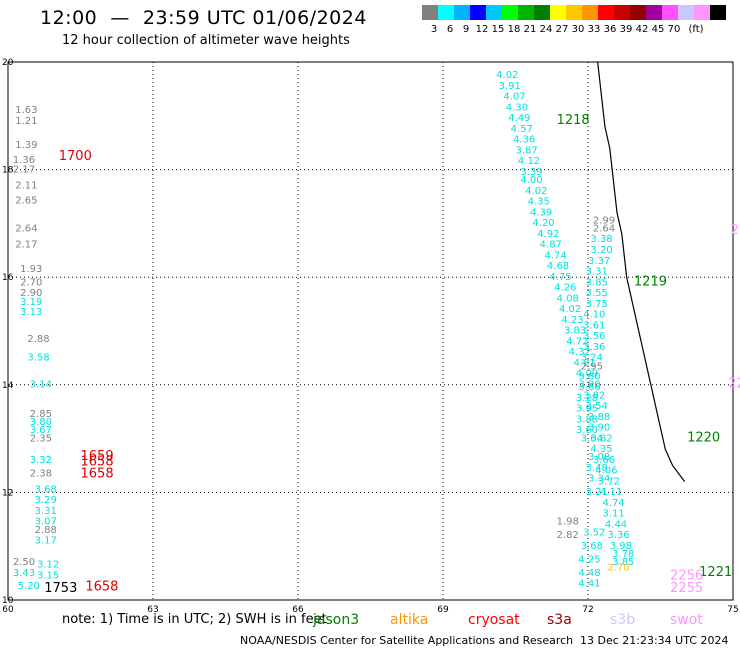 Image resolution: width=740 pixels, height=650 pixels. I want to click on swh-data-label: 4.72, so click(577, 341).